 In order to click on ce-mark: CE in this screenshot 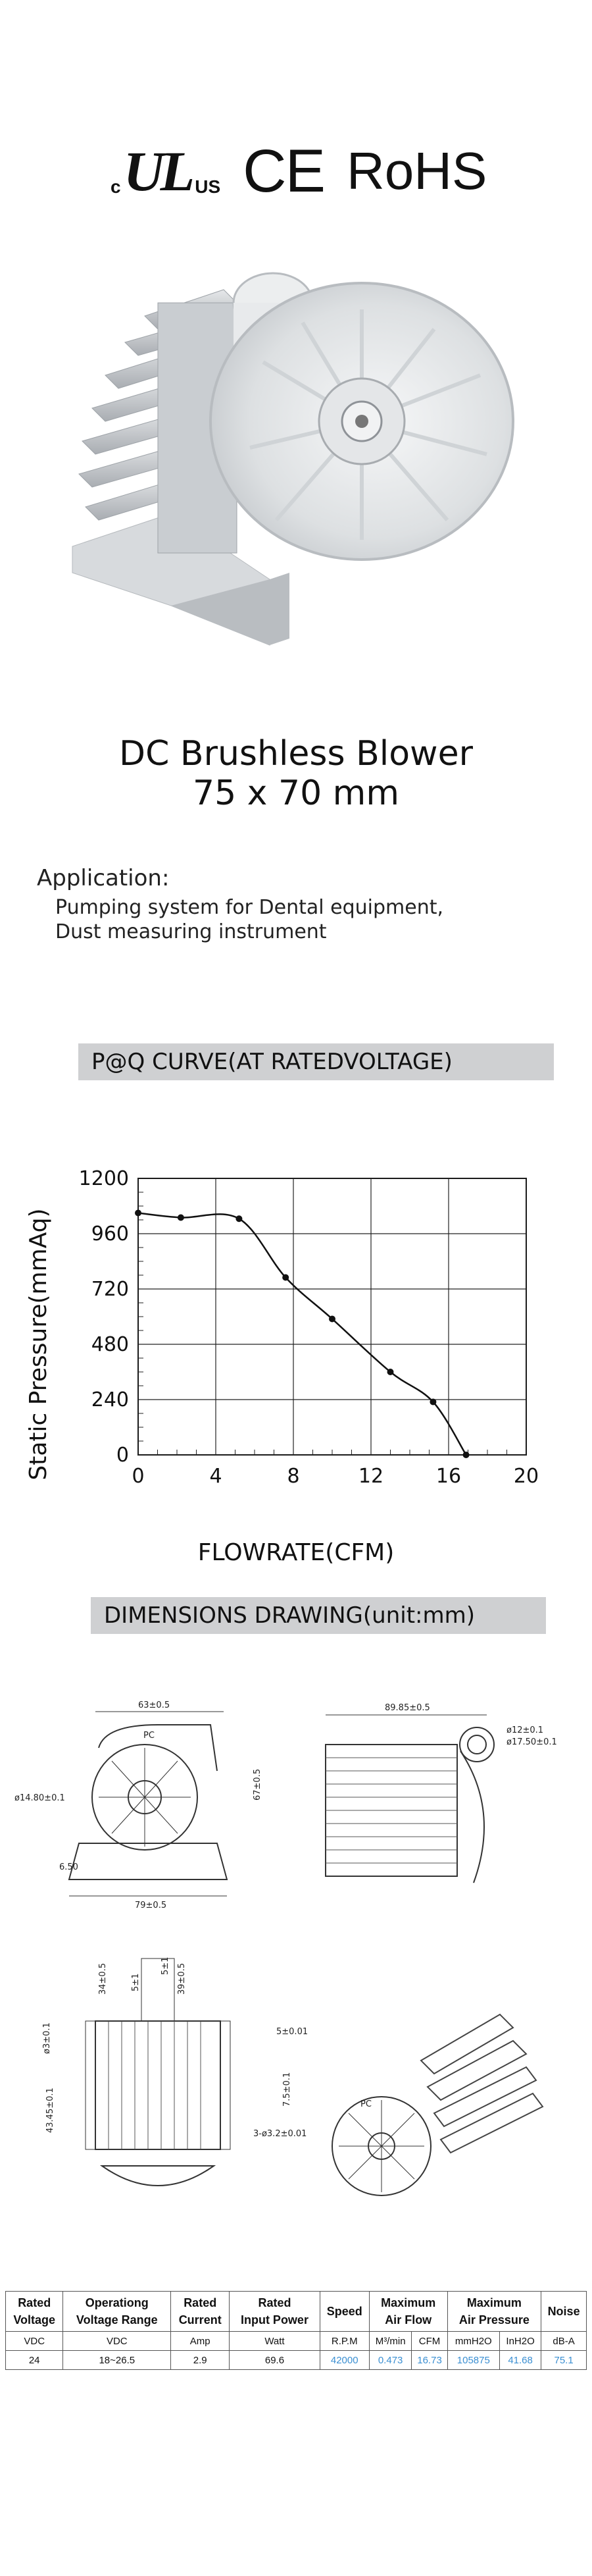, I will do `click(284, 171)`.